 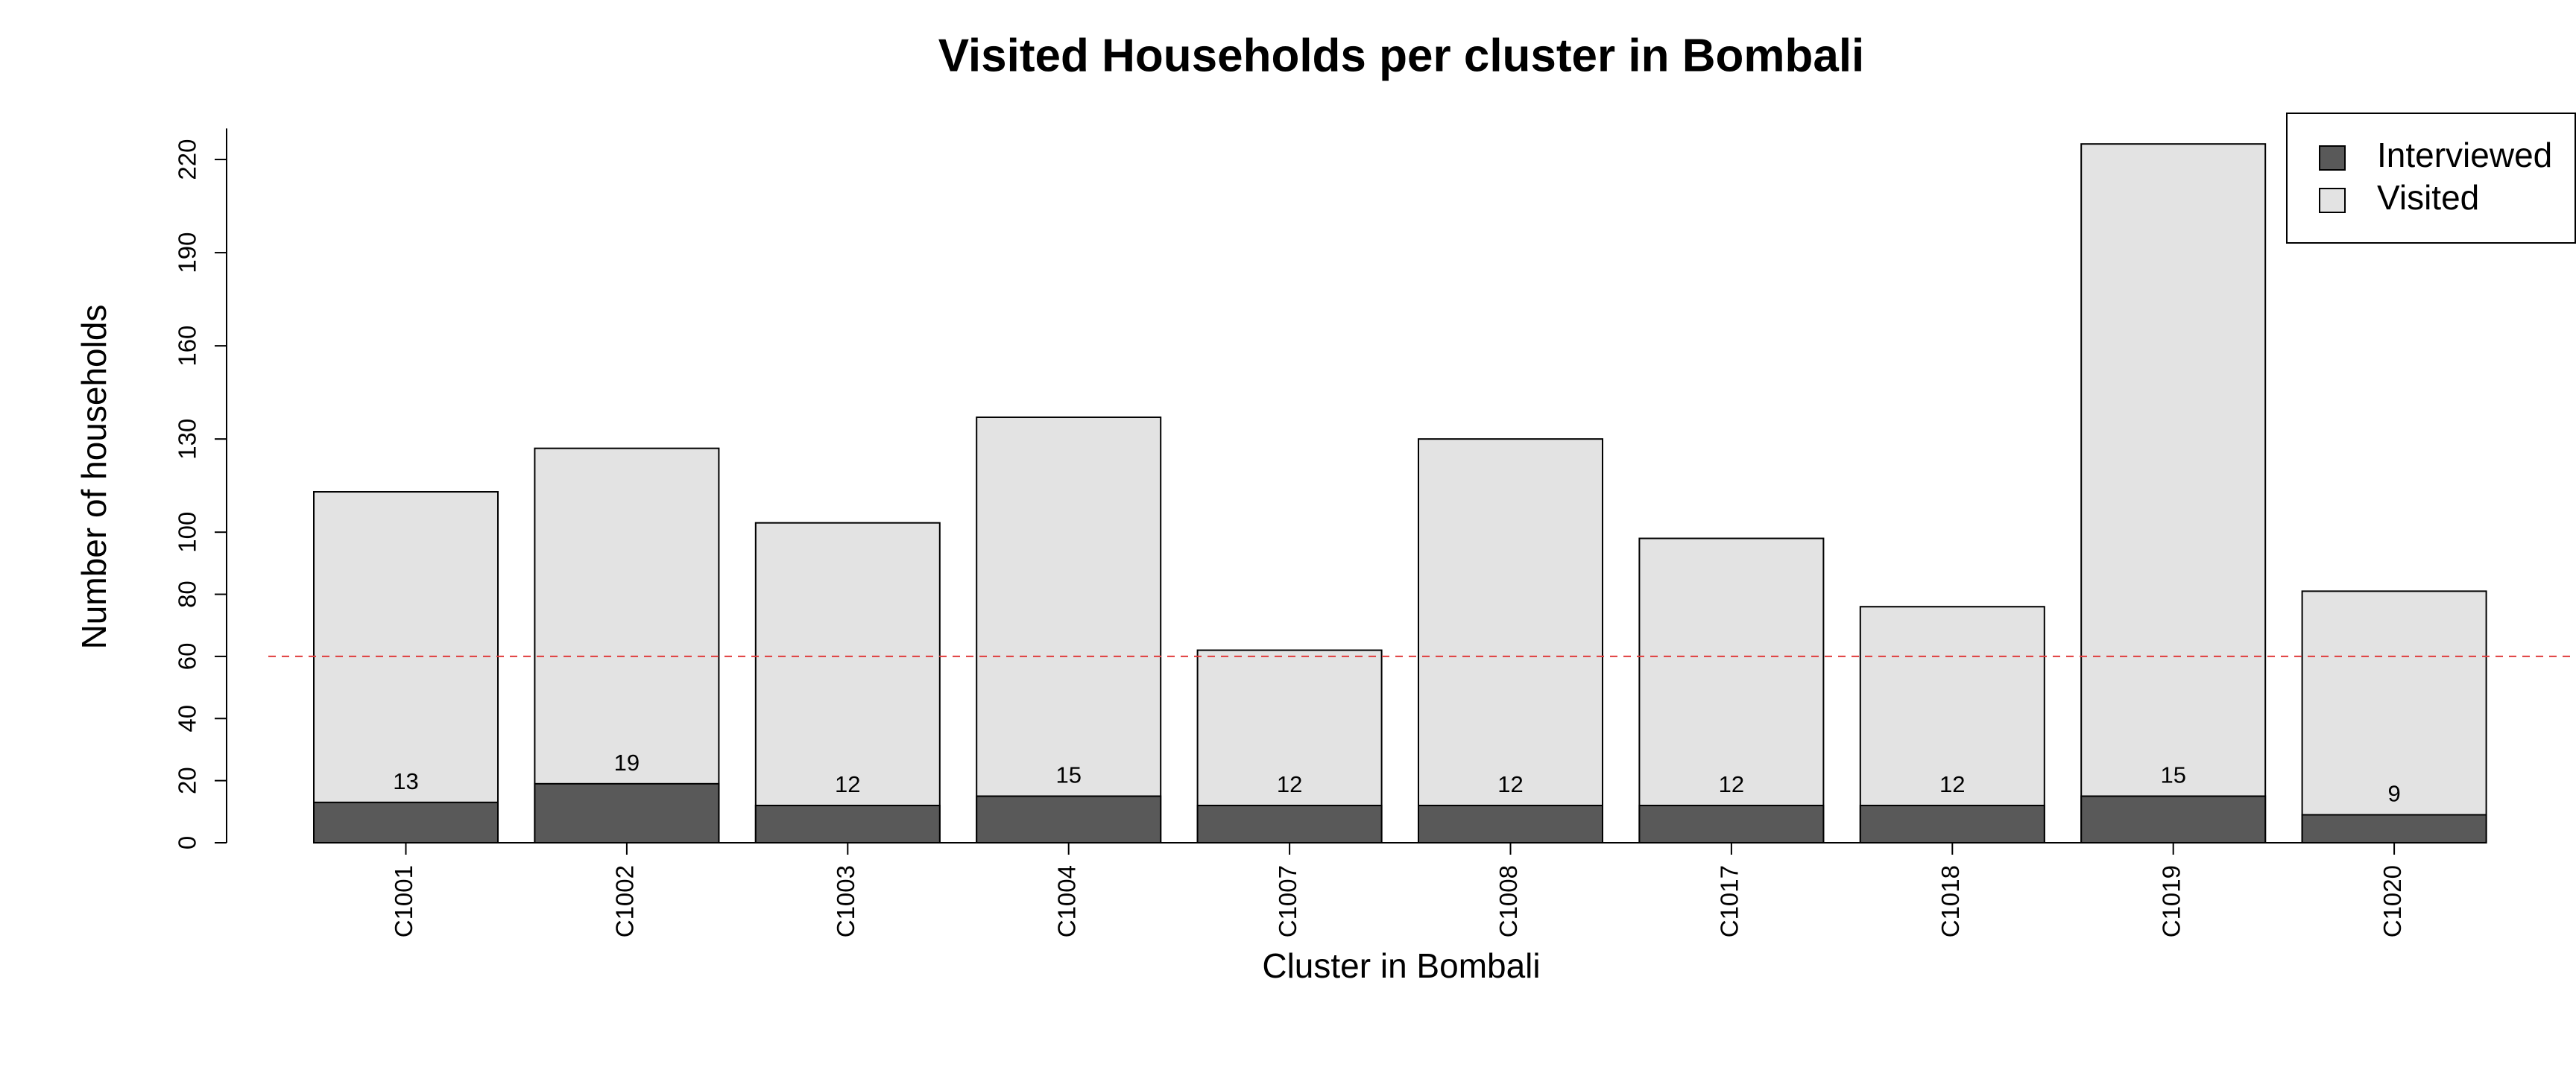 I want to click on y-tick-label: 20, so click(x=187, y=780).